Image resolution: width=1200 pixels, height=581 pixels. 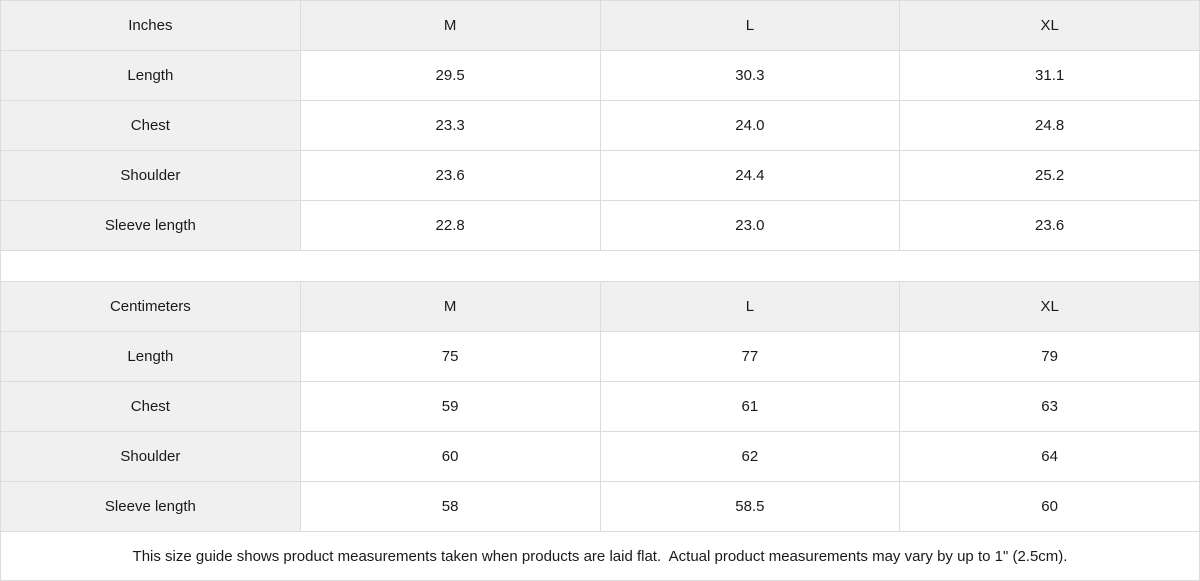 What do you see at coordinates (1049, 75) in the screenshot?
I see `measurement-cell: 31.1` at bounding box center [1049, 75].